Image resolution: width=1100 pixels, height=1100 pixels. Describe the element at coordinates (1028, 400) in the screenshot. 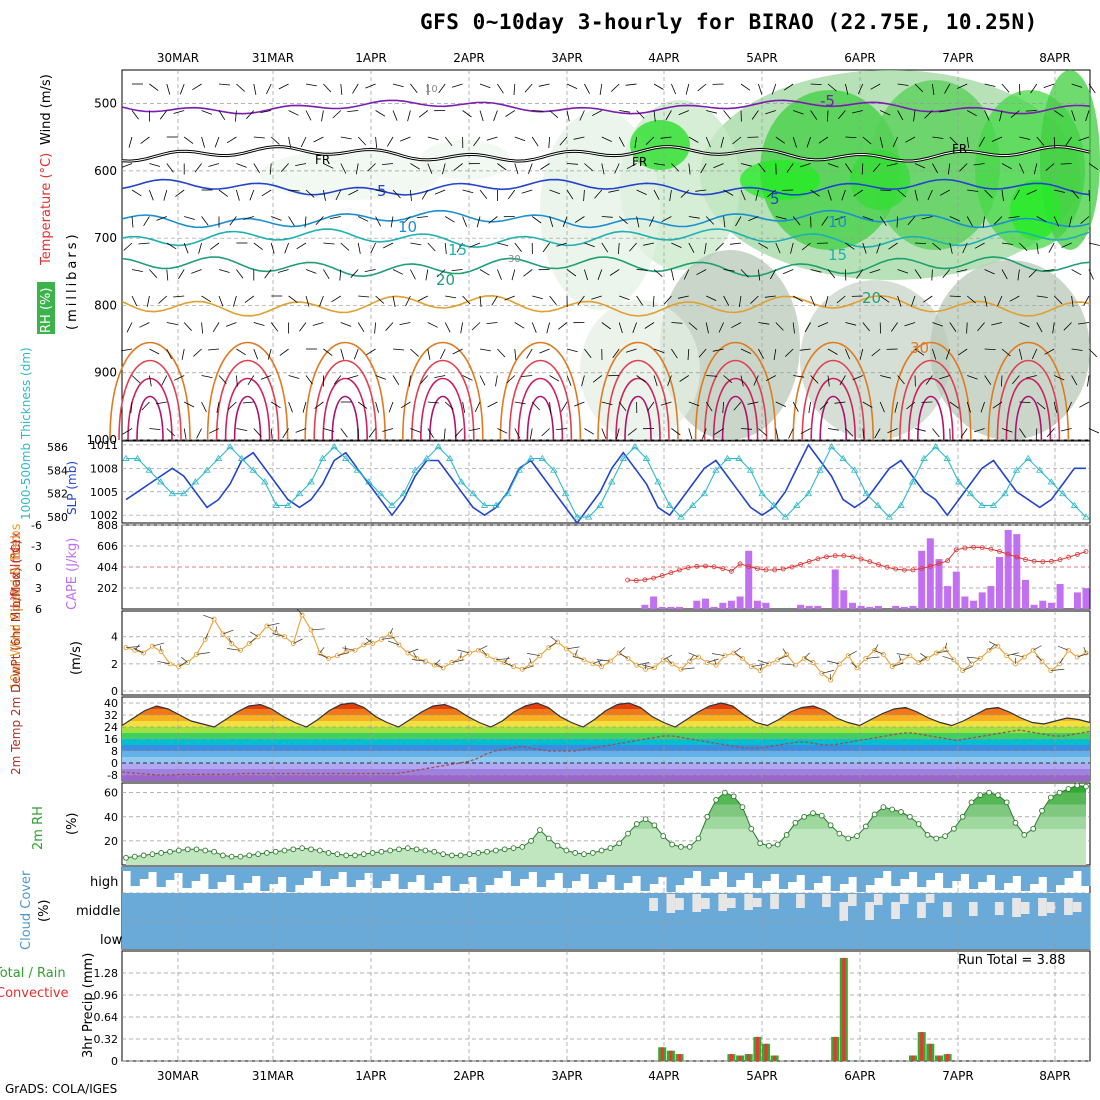

I see `temperature-plume` at that location.